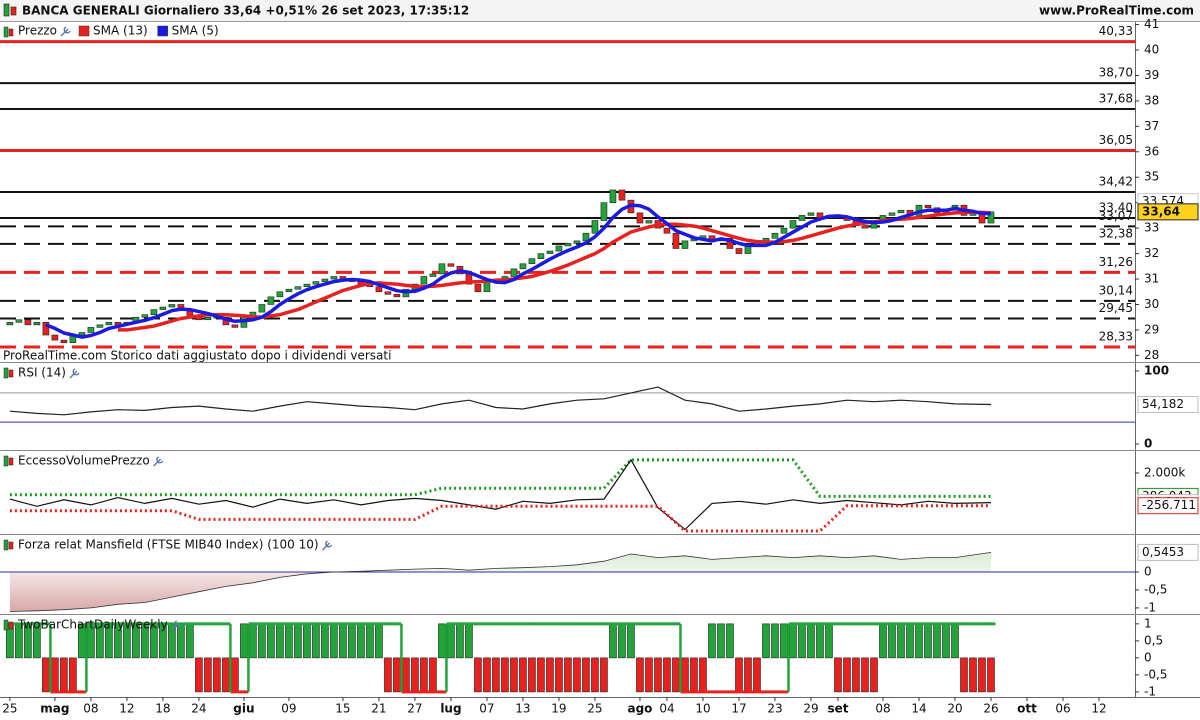 This screenshot has width=1200, height=720. Describe the element at coordinates (1163, 404) in the screenshot. I see `value-tag: 54,182` at that location.